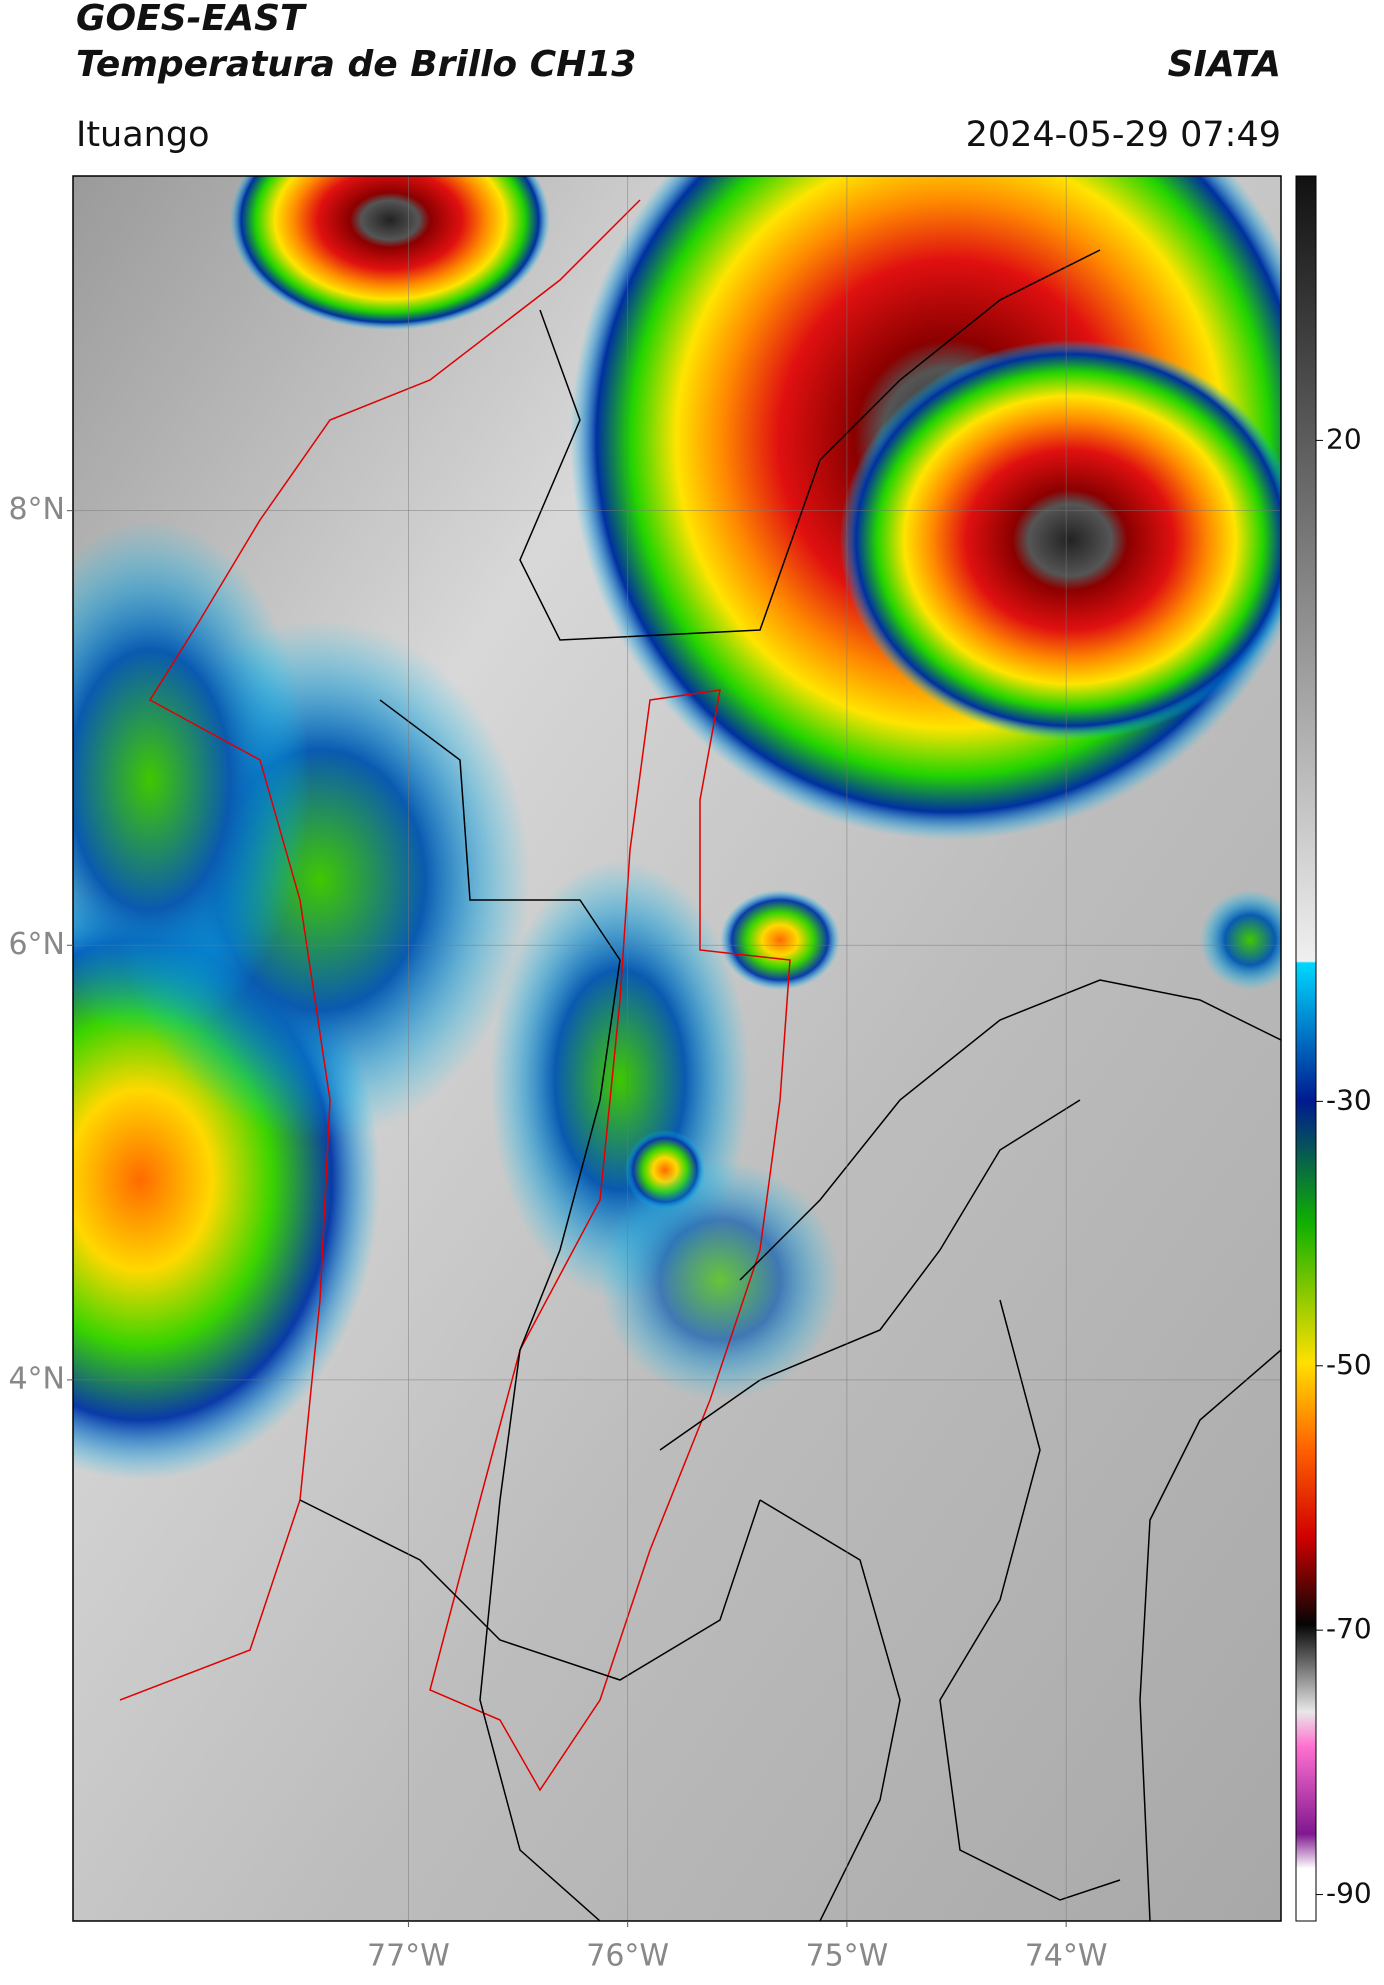 The width and height of the screenshot is (1384, 1985). I want to click on lon-label: 77°W, so click(408, 1956).